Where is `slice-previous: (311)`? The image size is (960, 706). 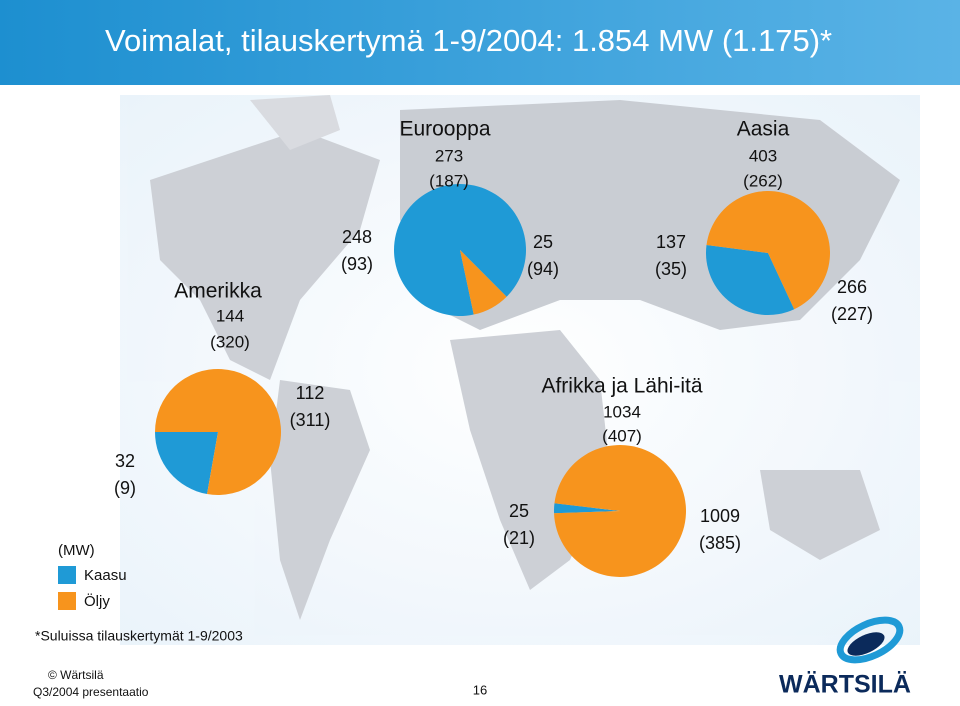 slice-previous: (311) is located at coordinates (310, 420).